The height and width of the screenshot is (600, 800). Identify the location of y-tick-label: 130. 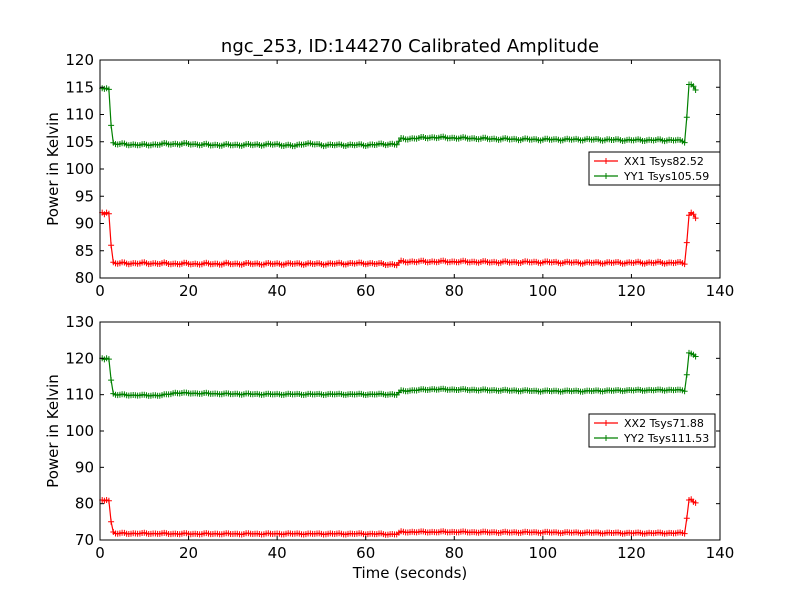
(79, 322).